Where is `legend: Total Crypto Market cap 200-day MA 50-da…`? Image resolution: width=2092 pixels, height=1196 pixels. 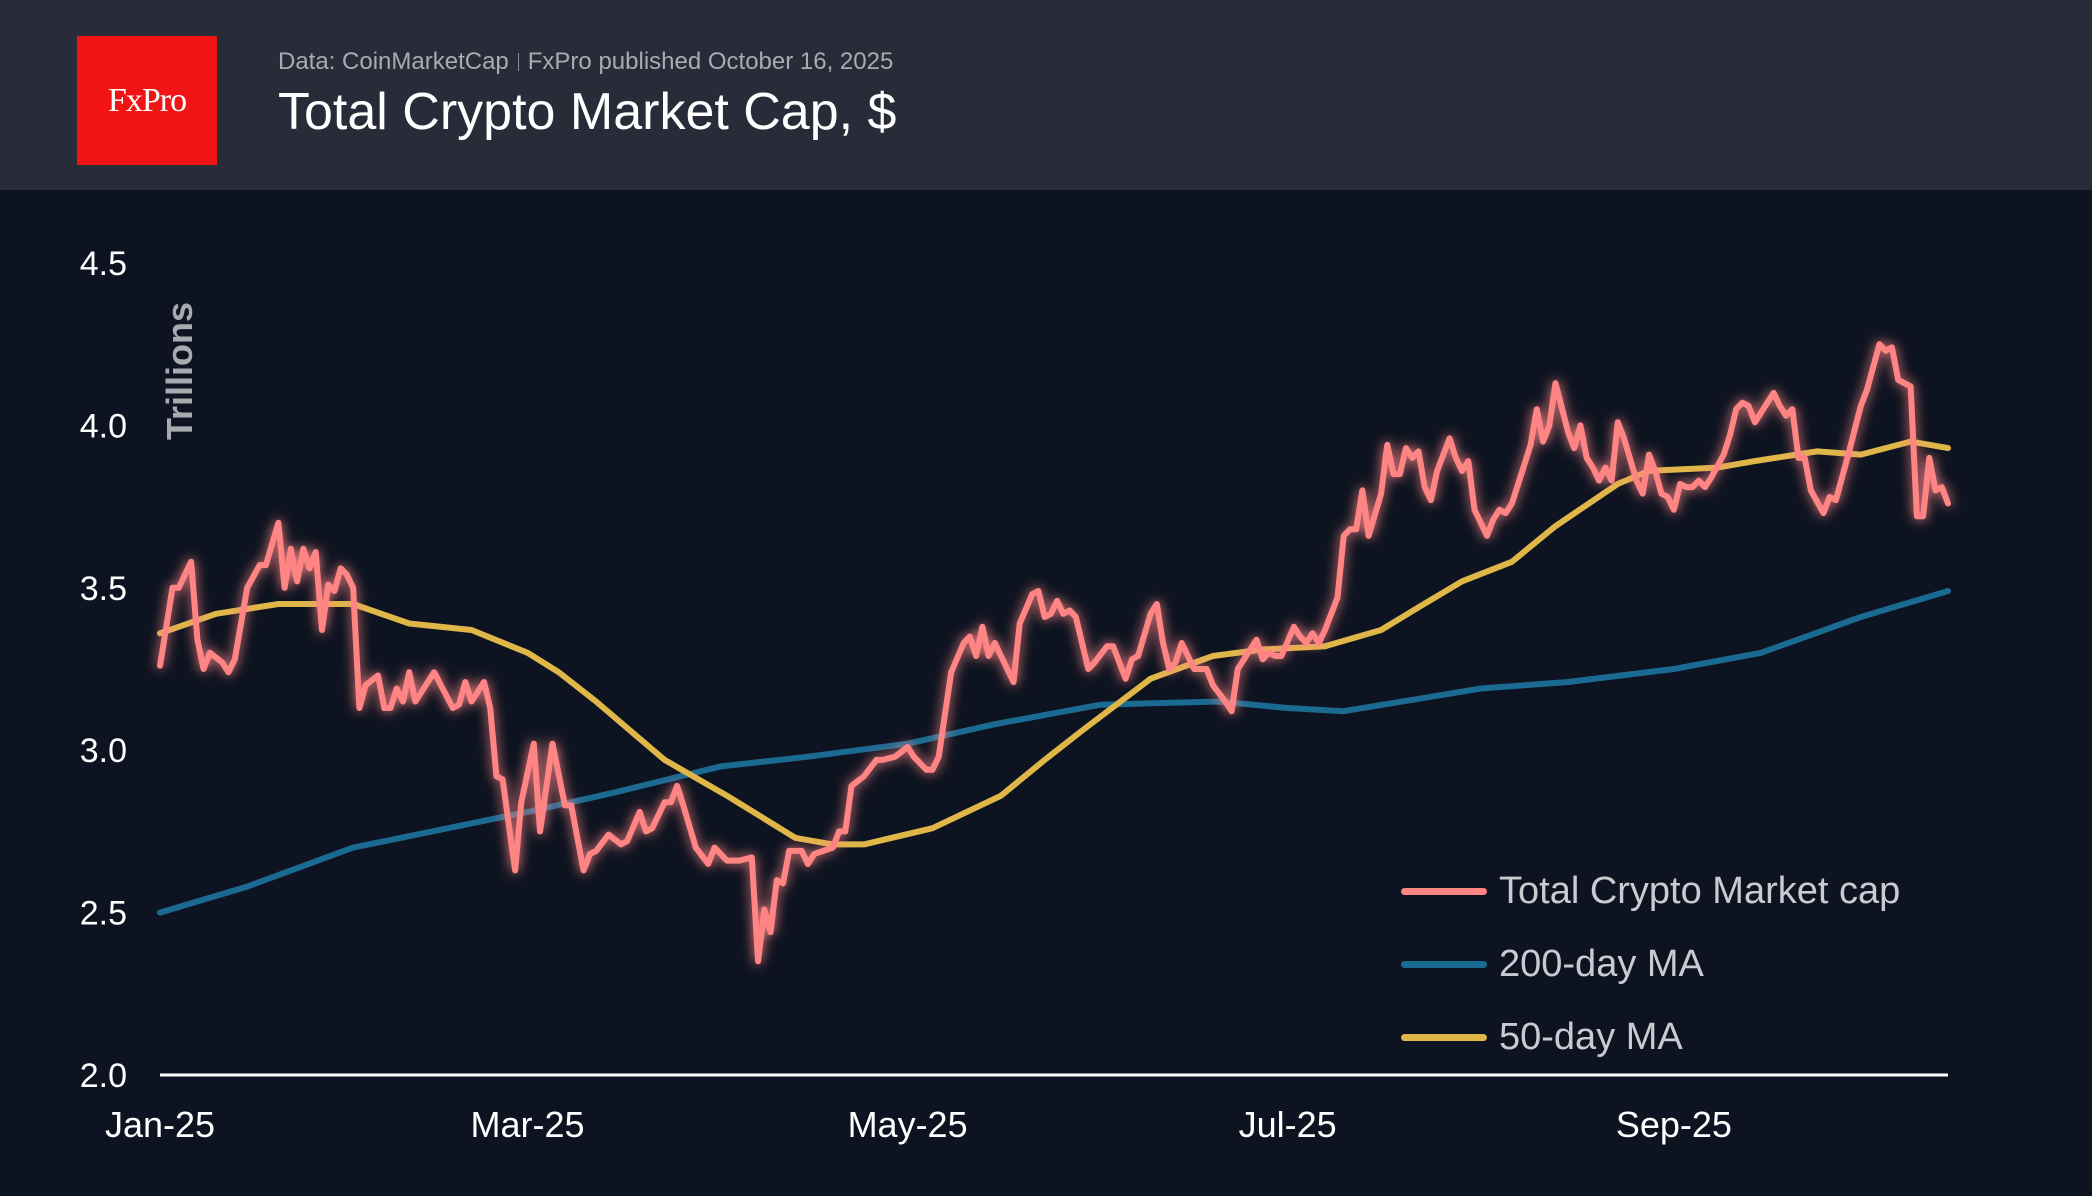 legend: Total Crypto Market cap 200-day MA 50-da… is located at coordinates (1650, 964).